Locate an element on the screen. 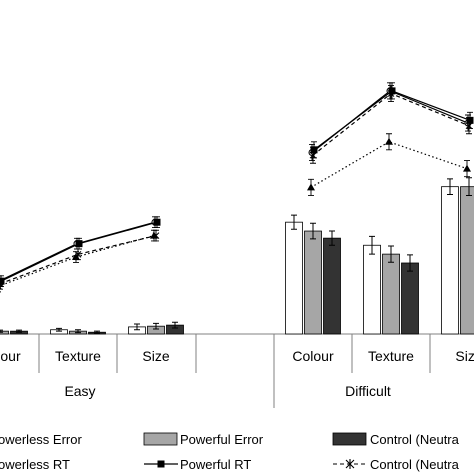  tick-label-easy-size: Size is located at coordinates (155, 356).